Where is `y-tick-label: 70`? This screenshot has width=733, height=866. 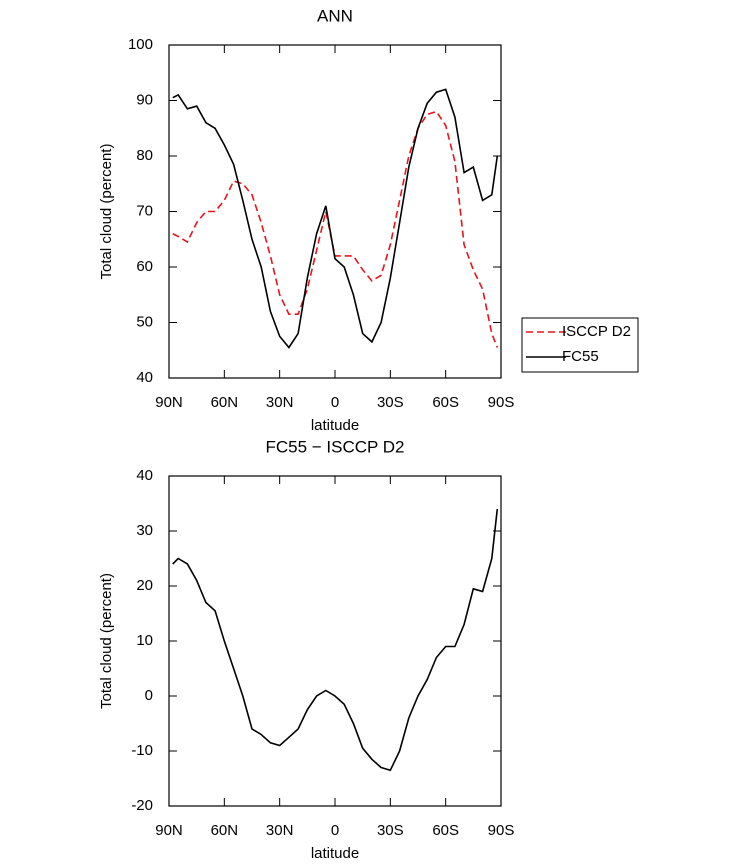 y-tick-label: 70 is located at coordinates (144, 210).